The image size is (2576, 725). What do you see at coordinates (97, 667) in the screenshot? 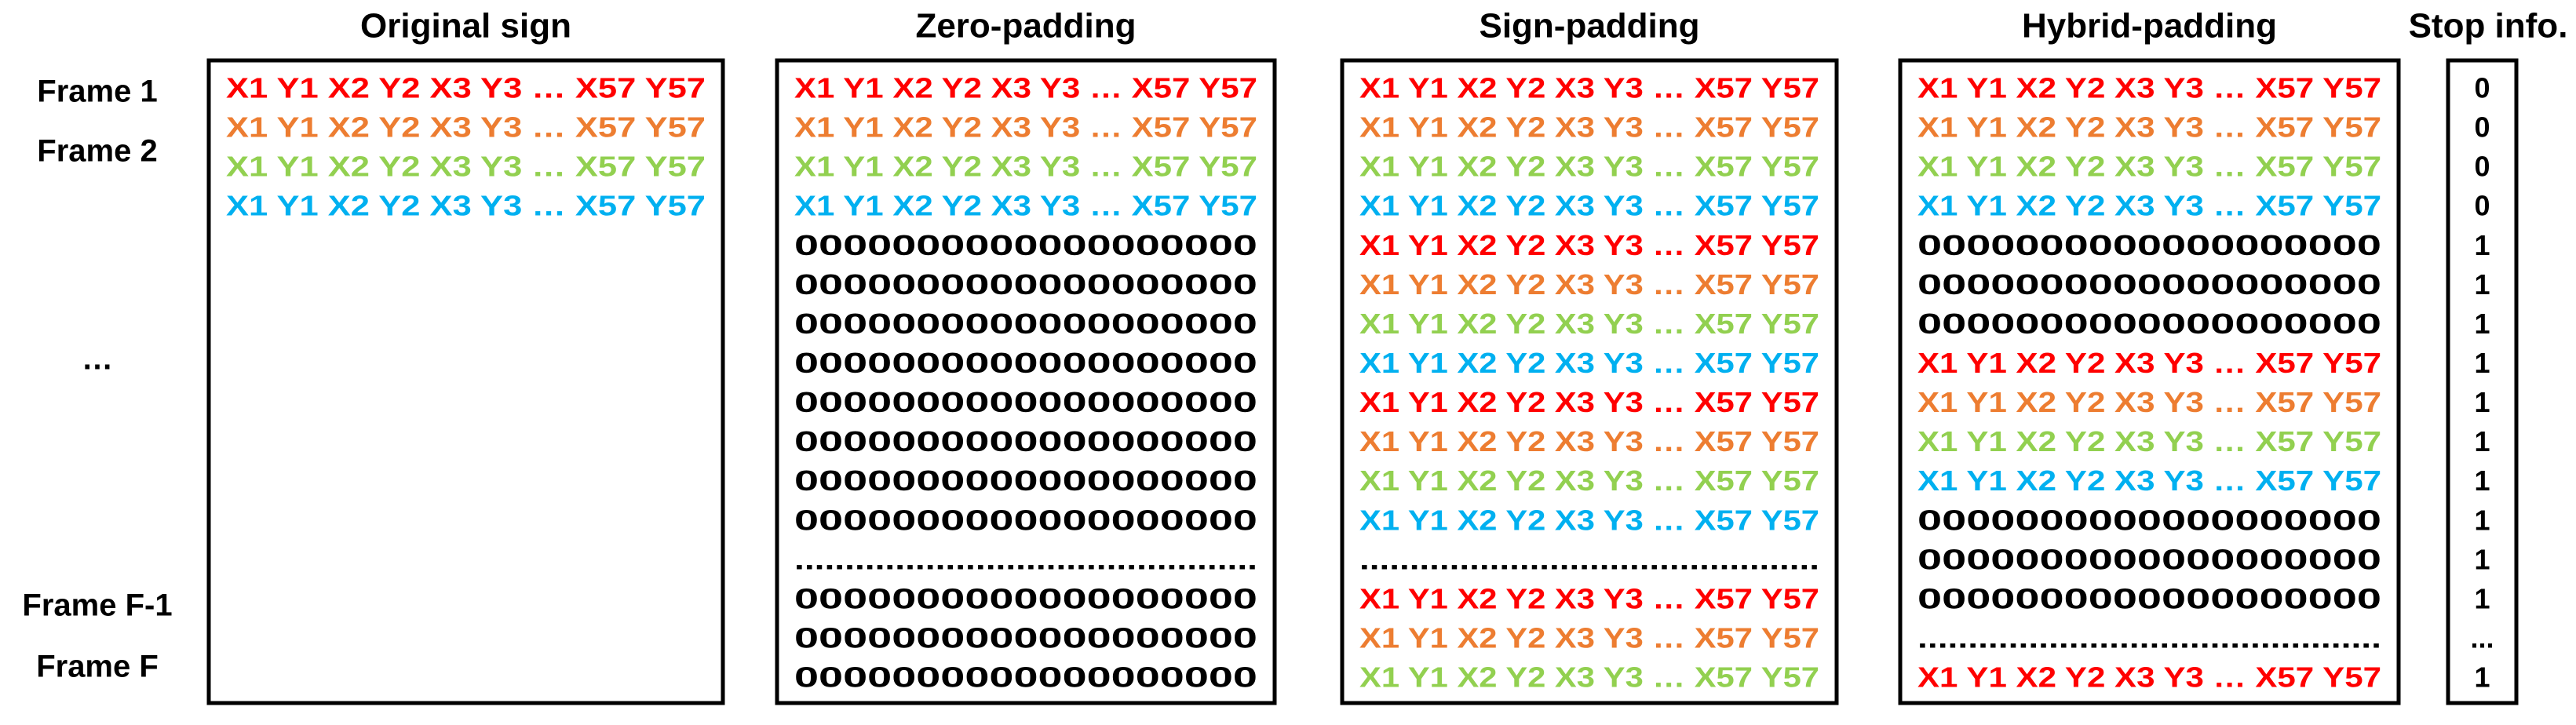
I see `frame-label: Frame F` at bounding box center [97, 667].